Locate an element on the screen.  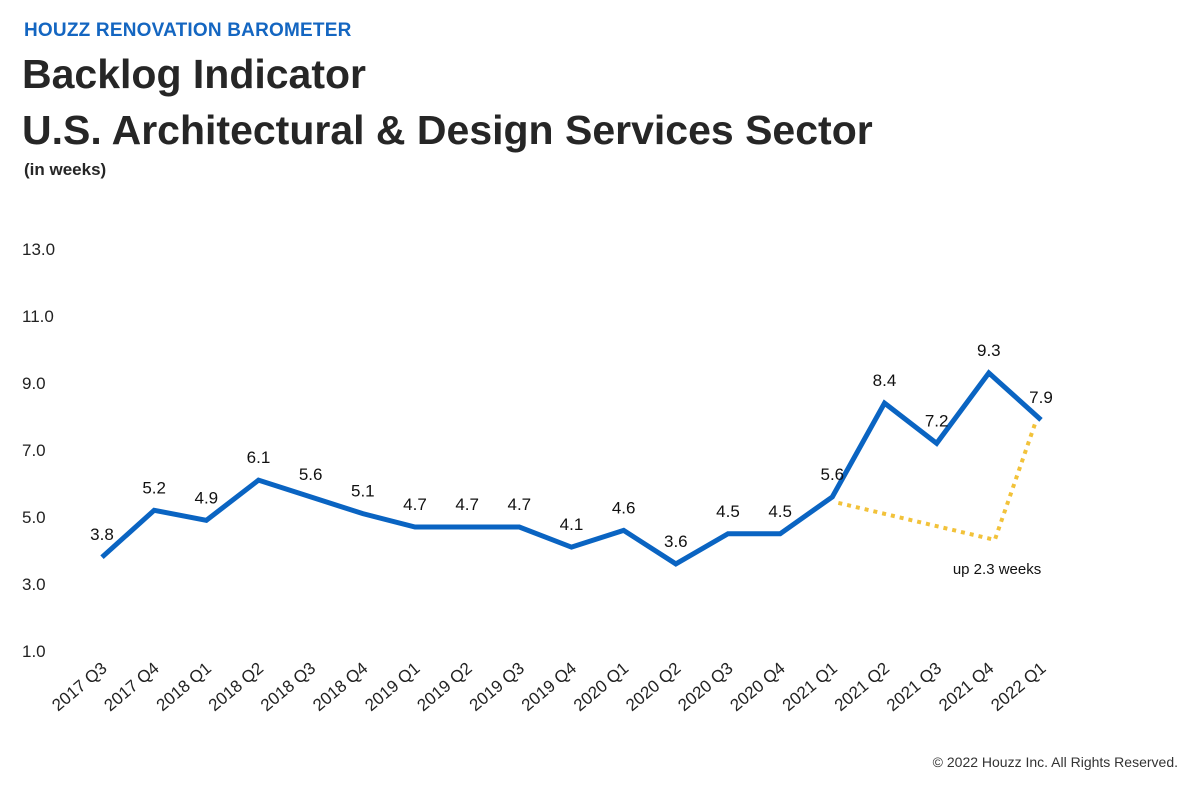
unit-label: (in weeks) is located at coordinates (65, 169).